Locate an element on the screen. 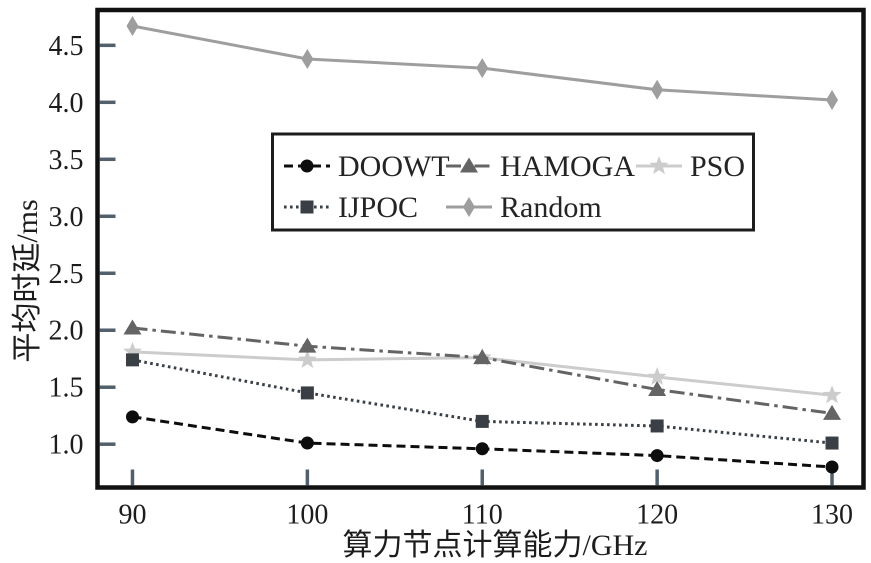  legend-entry-HAMOGA: HAMOGA is located at coordinates (540, 166).